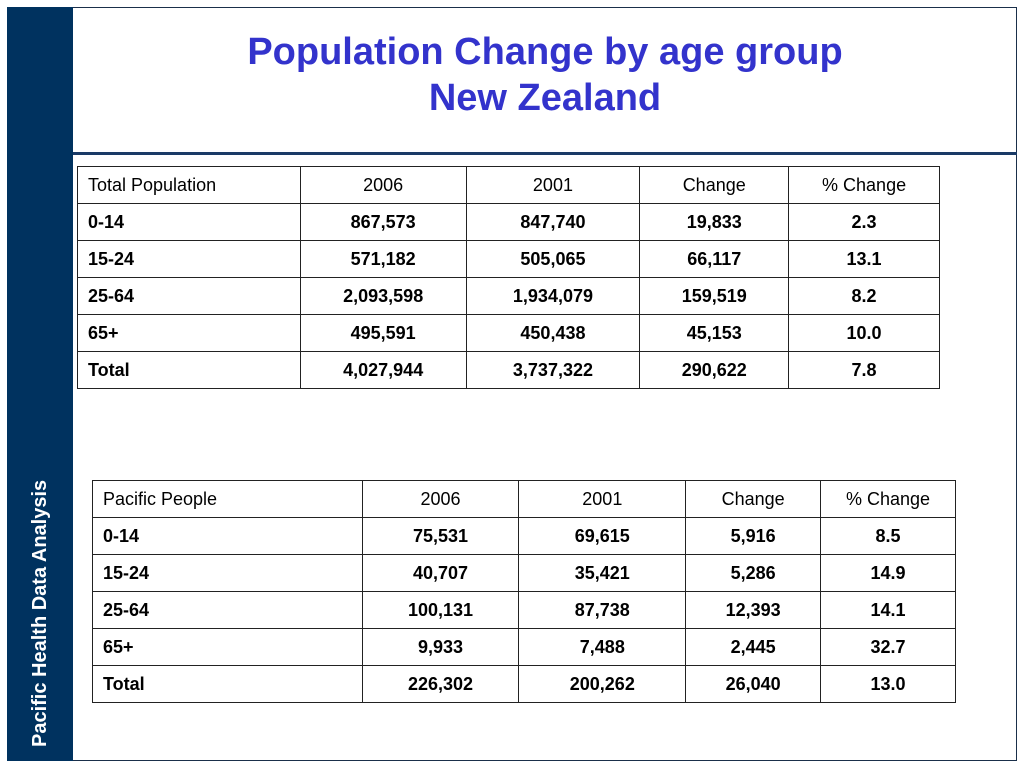 The image size is (1024, 768). I want to click on table-row: 25-64 100,131 87,738 12,393 14.1, so click(524, 610).